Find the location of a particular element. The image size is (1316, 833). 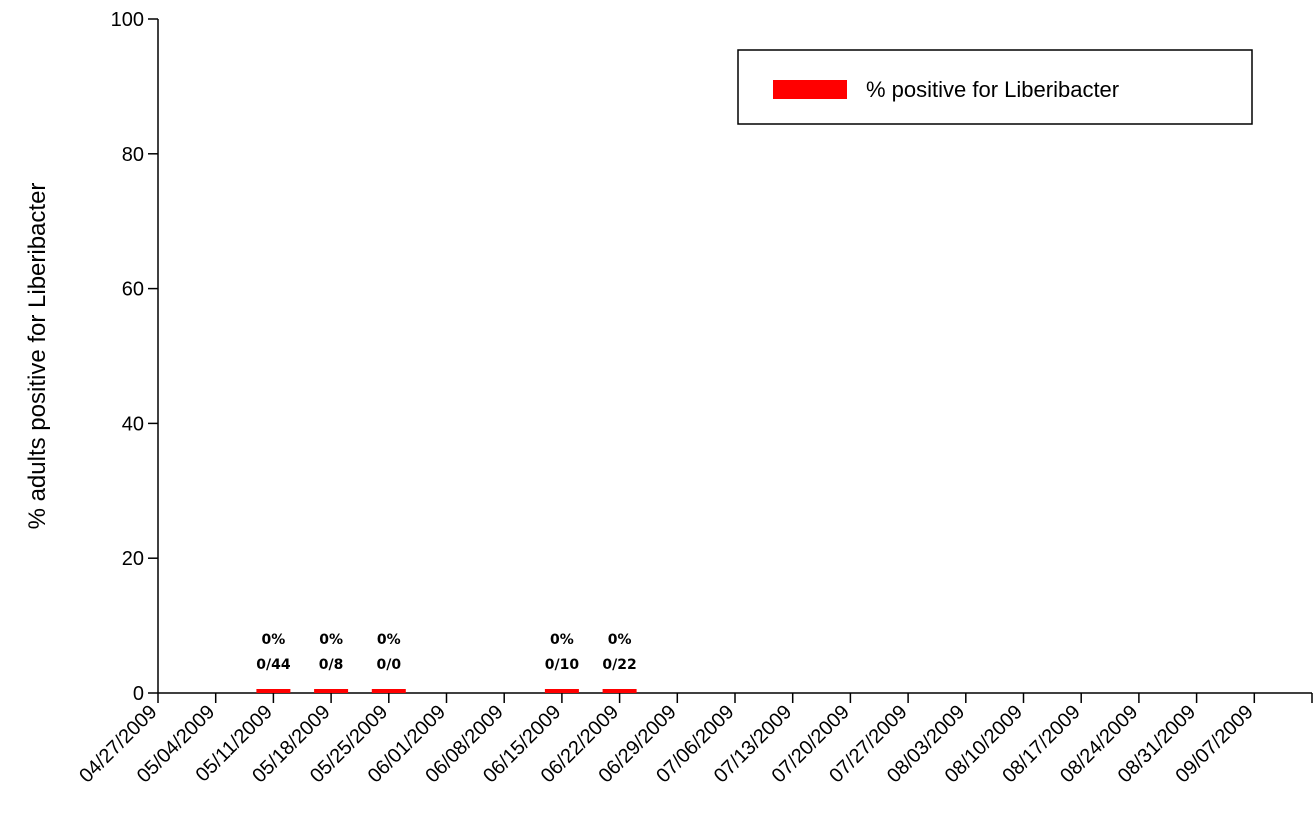

bar-count-label: 0/22 is located at coordinates (619, 665).